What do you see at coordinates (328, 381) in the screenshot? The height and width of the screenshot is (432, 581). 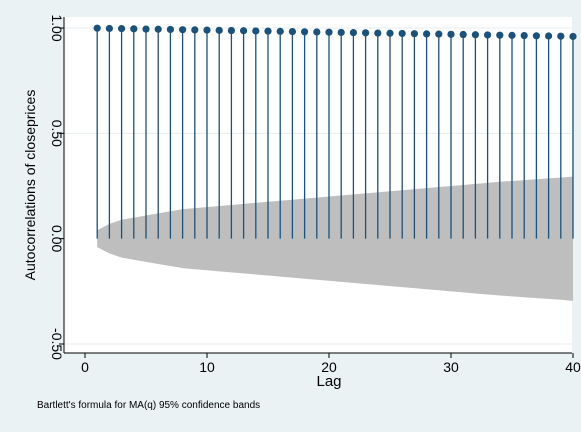 I see `x-axis-label: Lag` at bounding box center [328, 381].